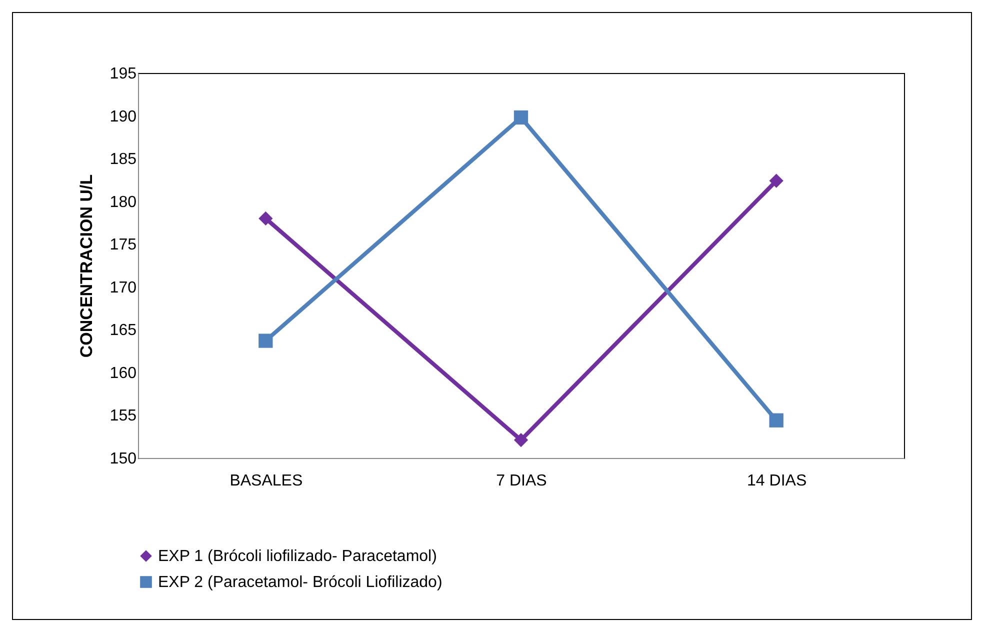  Describe the element at coordinates (266, 481) in the screenshot. I see `x-tick-label: BASALES` at that location.